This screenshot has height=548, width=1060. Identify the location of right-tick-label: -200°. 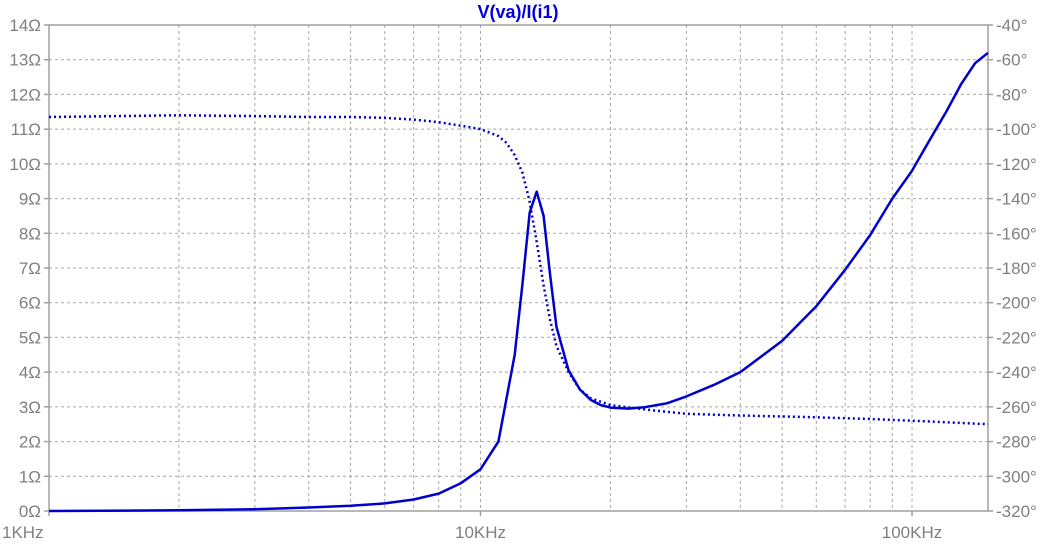
(1016, 303).